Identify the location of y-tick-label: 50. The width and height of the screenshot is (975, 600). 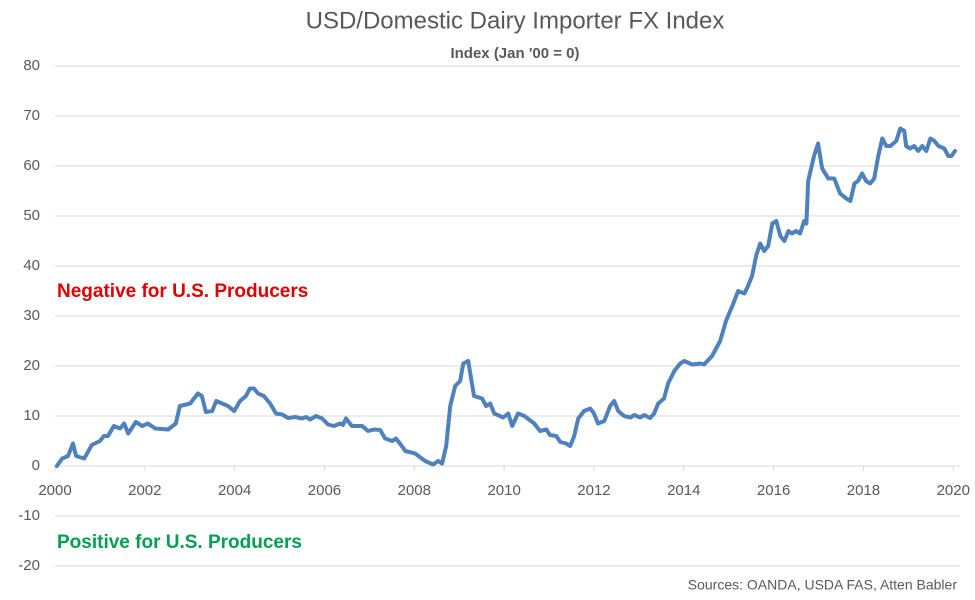
(31, 215).